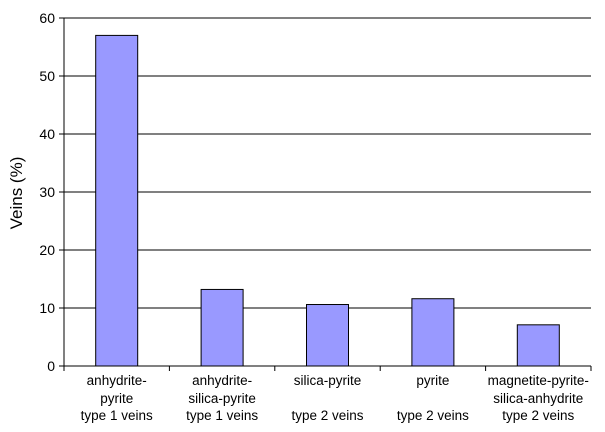 This screenshot has height=432, width=605. What do you see at coordinates (47, 76) in the screenshot?
I see `y-tick-label: 50` at bounding box center [47, 76].